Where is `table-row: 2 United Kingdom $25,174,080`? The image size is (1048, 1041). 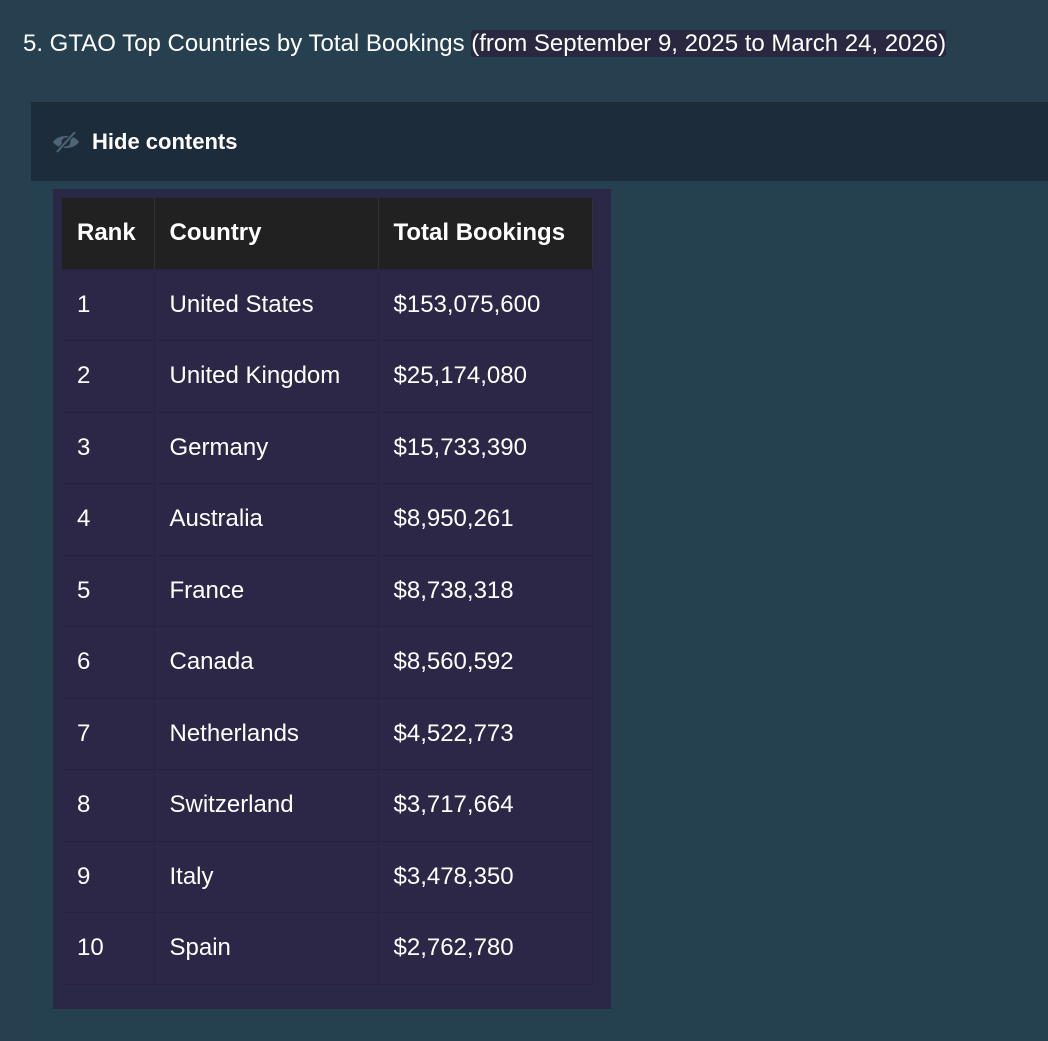 table-row: 2 United Kingdom $25,174,080 is located at coordinates (327, 376).